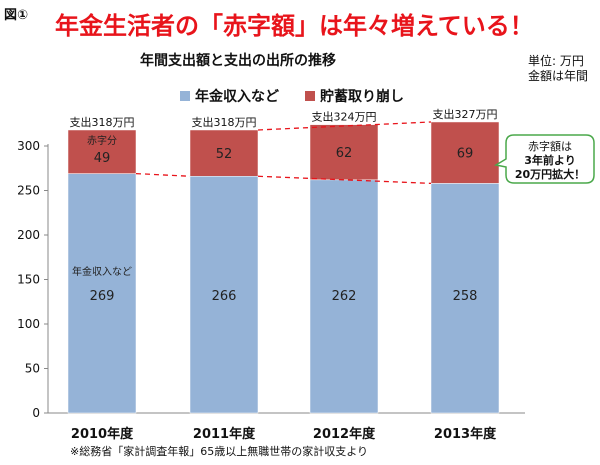 The image size is (600, 465). I want to click on total-label: 支出327万円, so click(465, 114).